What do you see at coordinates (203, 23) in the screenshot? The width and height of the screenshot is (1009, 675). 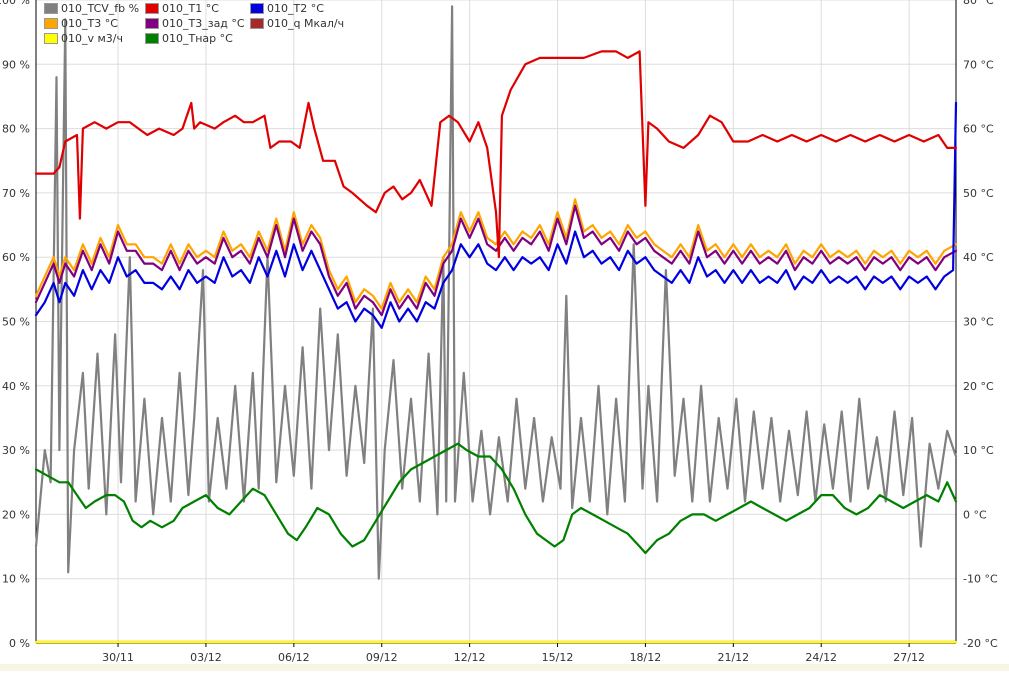 I see `legend-label: 010_T3_зад °C` at bounding box center [203, 23].